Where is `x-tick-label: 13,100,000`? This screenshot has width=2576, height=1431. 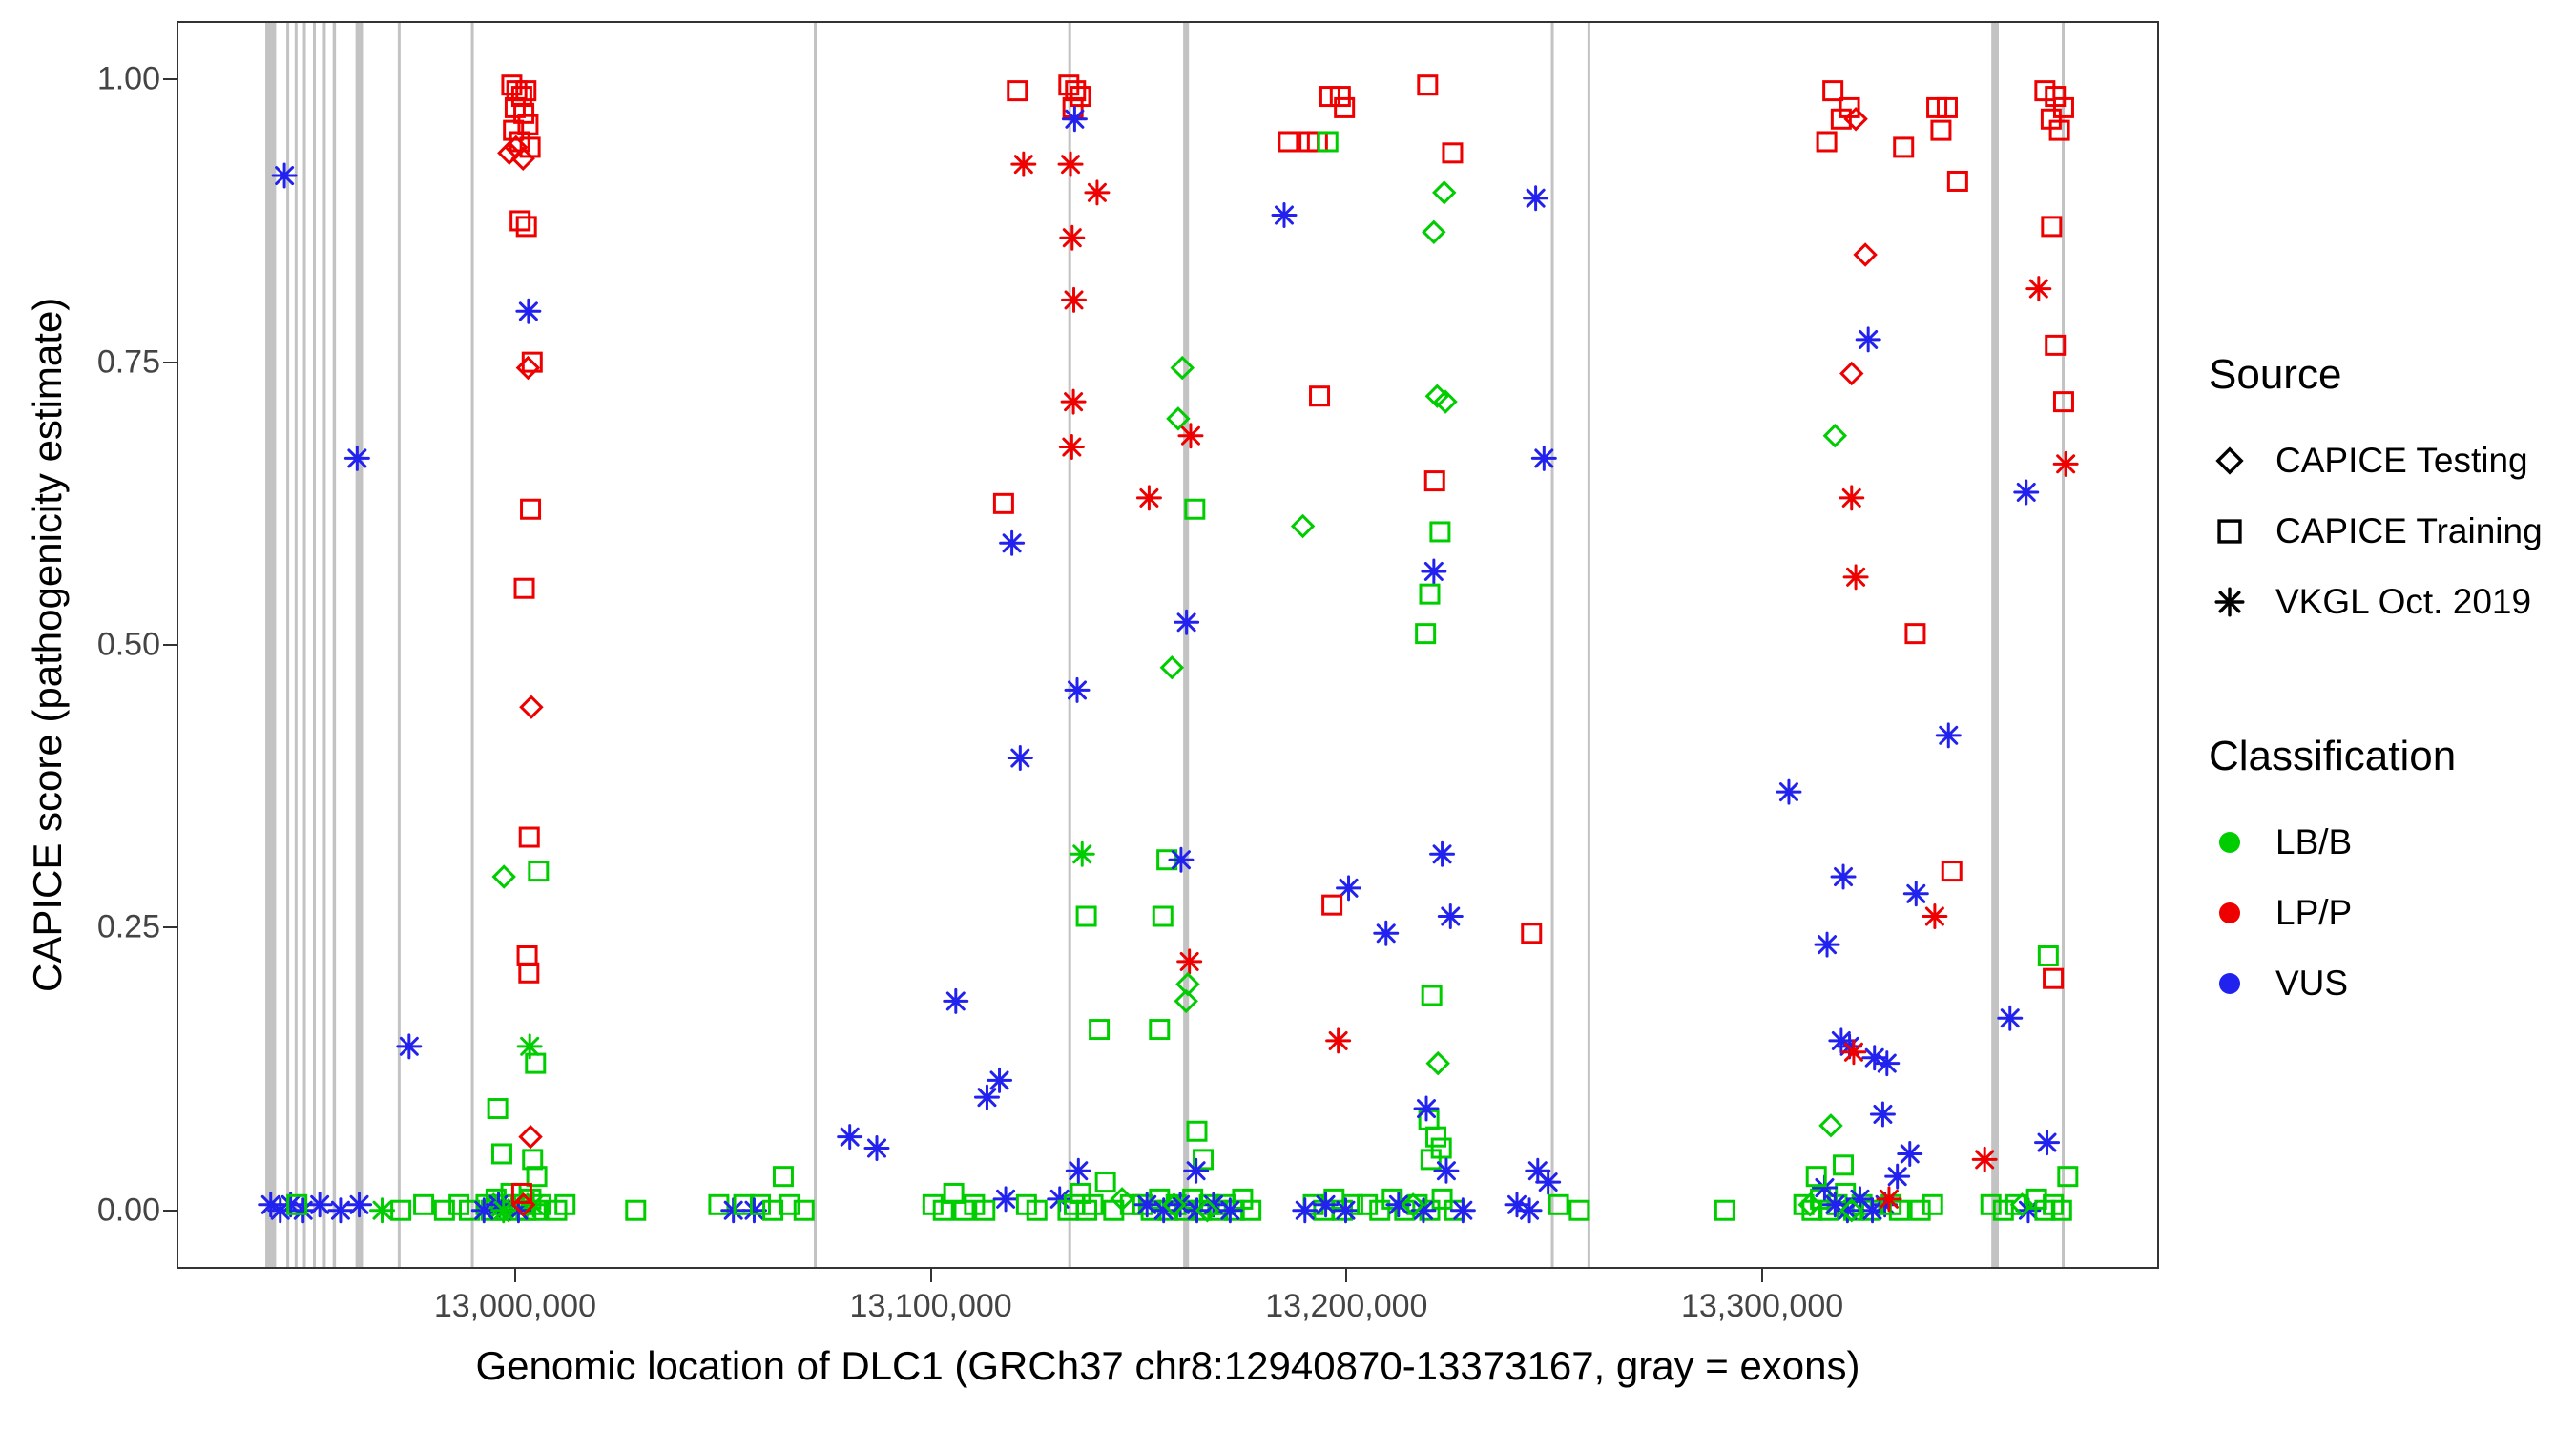
x-tick-label: 13,100,000 is located at coordinates (930, 1306).